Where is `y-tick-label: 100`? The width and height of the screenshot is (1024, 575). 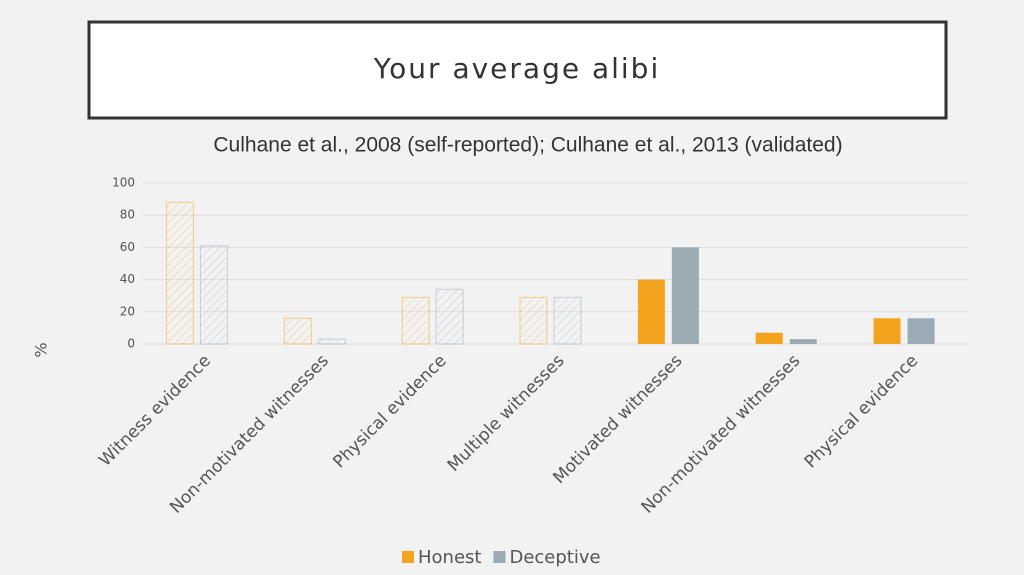 y-tick-label: 100 is located at coordinates (123, 183).